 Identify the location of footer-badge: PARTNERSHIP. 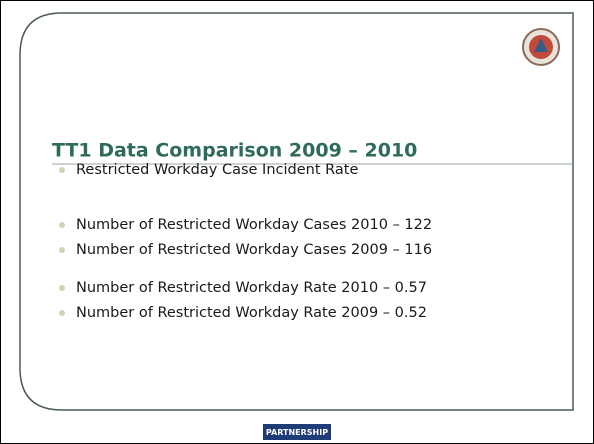
(297, 432).